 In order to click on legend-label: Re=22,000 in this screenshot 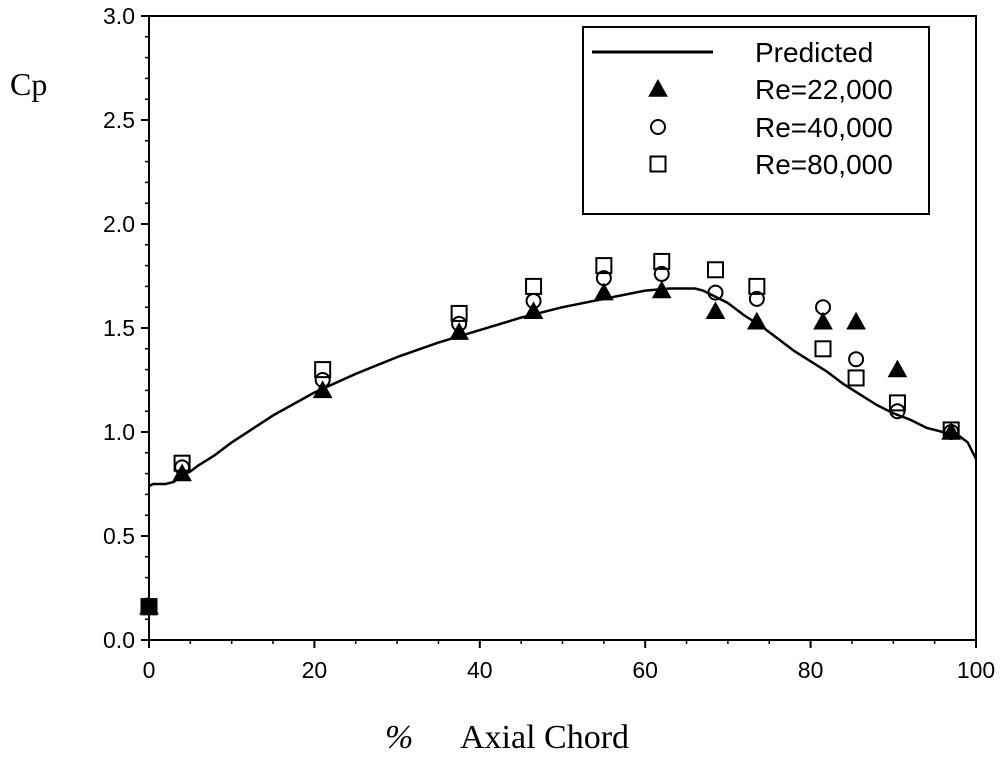, I will do `click(824, 89)`.